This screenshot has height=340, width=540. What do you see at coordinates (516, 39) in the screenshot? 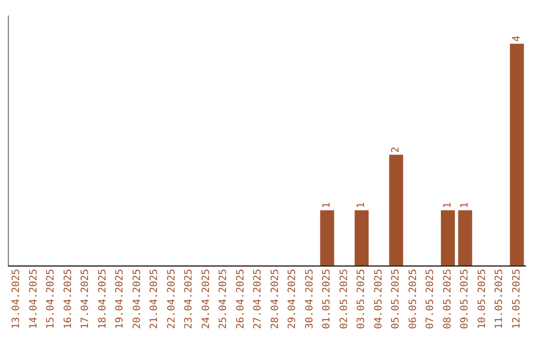
I see `data-label: 4` at bounding box center [516, 39].